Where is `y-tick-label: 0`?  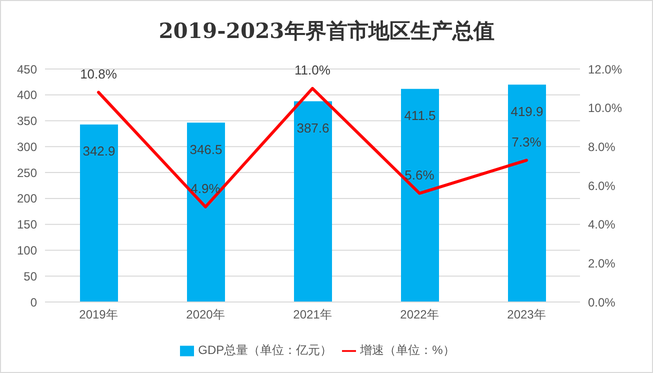
y-tick-label: 0 is located at coordinates (34, 302).